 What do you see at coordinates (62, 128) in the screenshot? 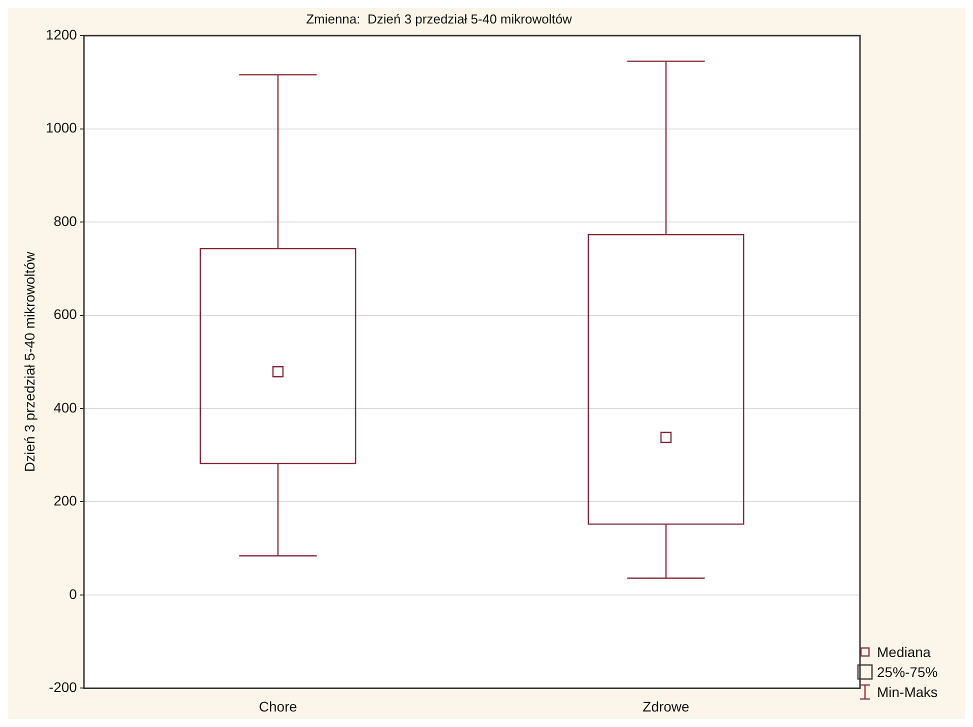
I see `y-tick-label: 1000` at bounding box center [62, 128].